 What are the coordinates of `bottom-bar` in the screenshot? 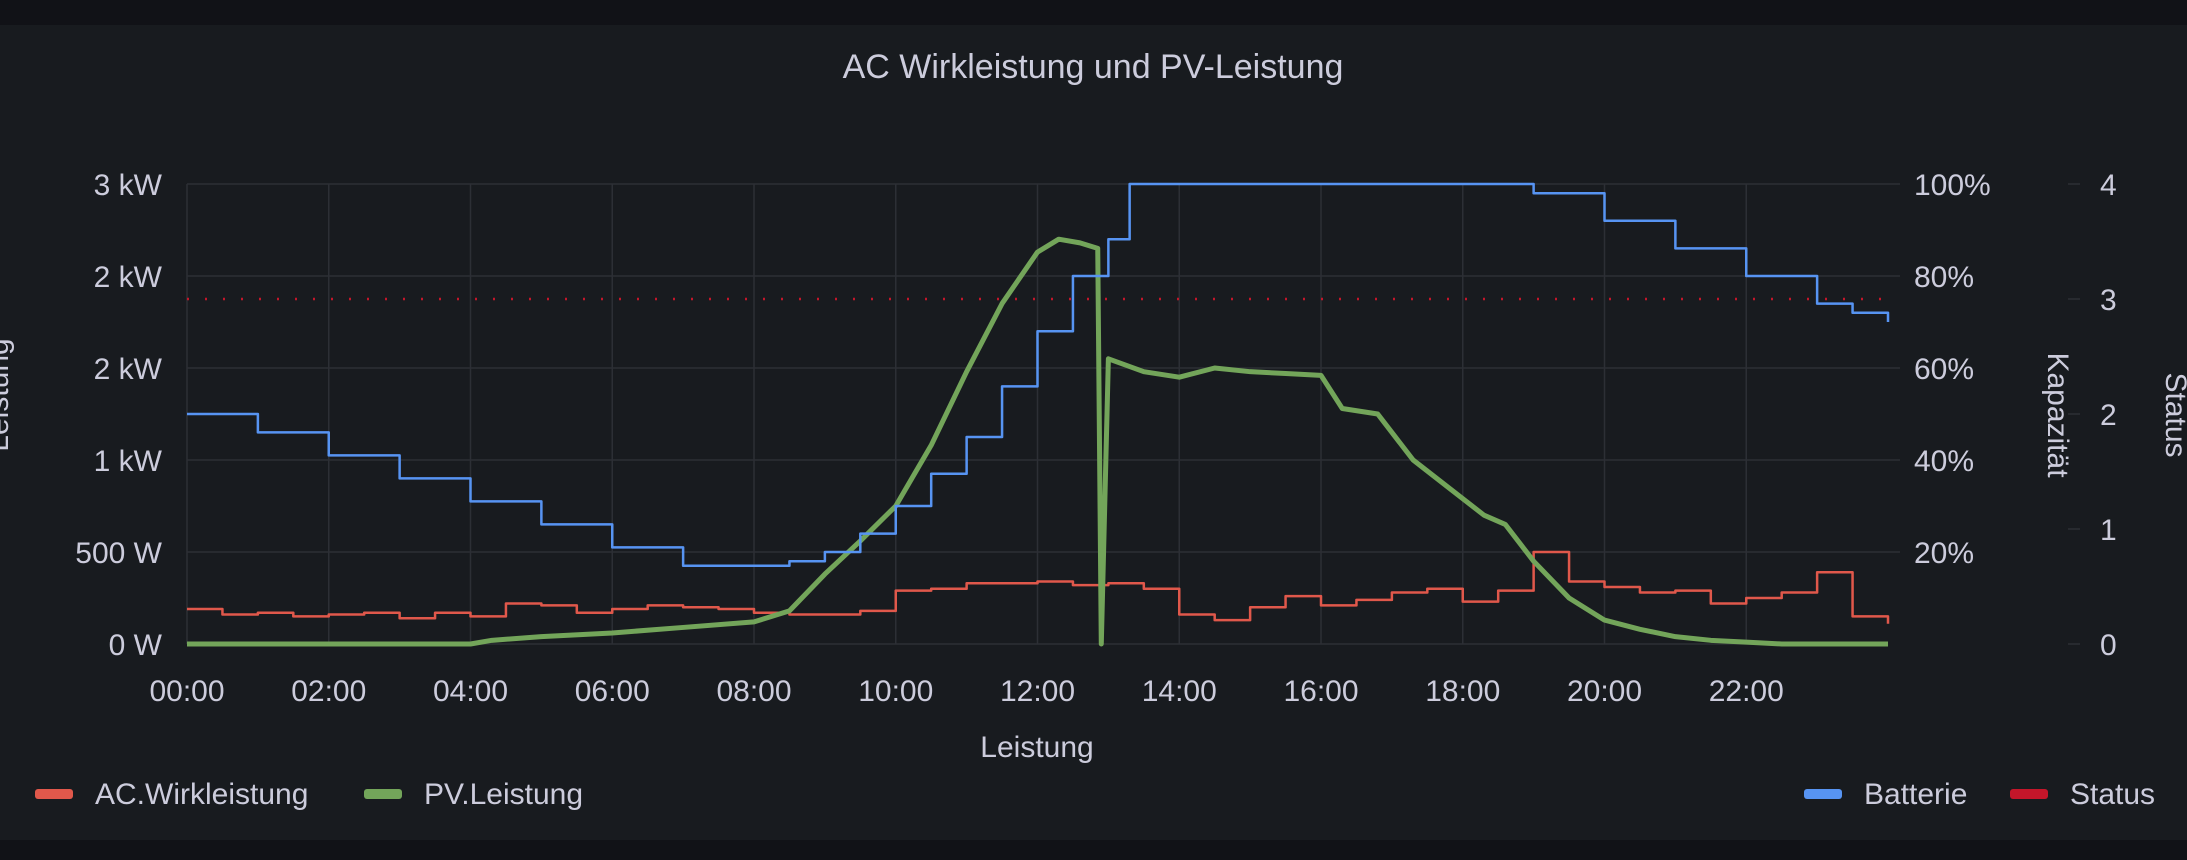 It's located at (1093, 850).